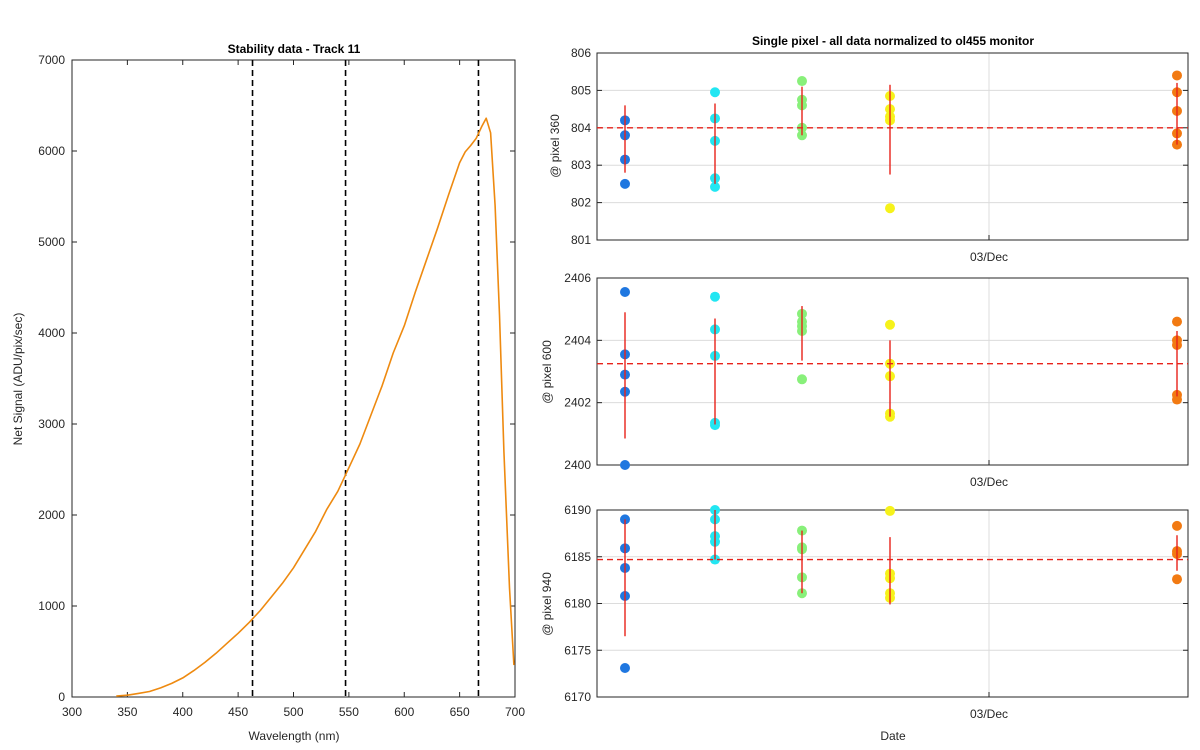 The width and height of the screenshot is (1200, 750). What do you see at coordinates (349, 712) in the screenshot?
I see `x-tick-label: 550` at bounding box center [349, 712].